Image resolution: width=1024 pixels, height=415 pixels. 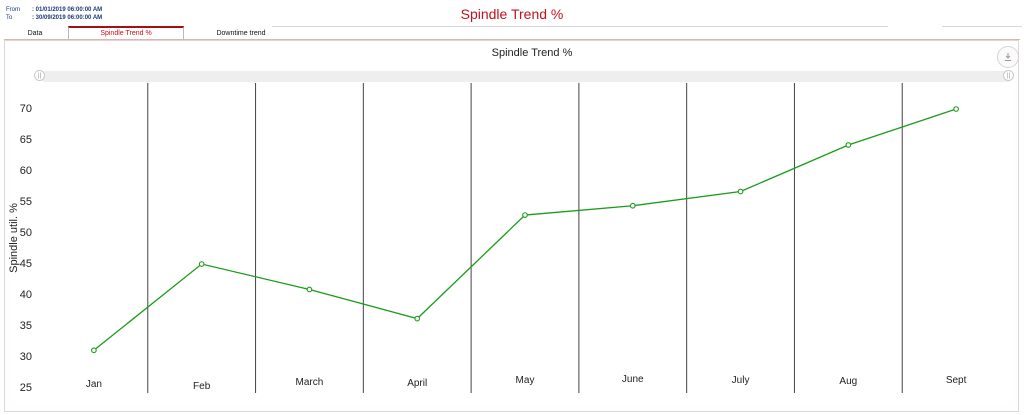 What do you see at coordinates (1008, 75) in the screenshot?
I see `range-handle-right: ||` at bounding box center [1008, 75].